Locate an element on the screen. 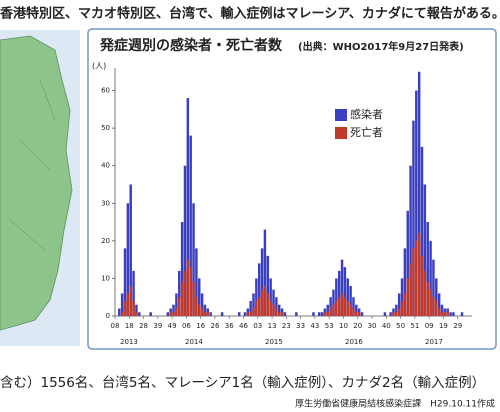  x-tick-label: 13 is located at coordinates (272, 326).